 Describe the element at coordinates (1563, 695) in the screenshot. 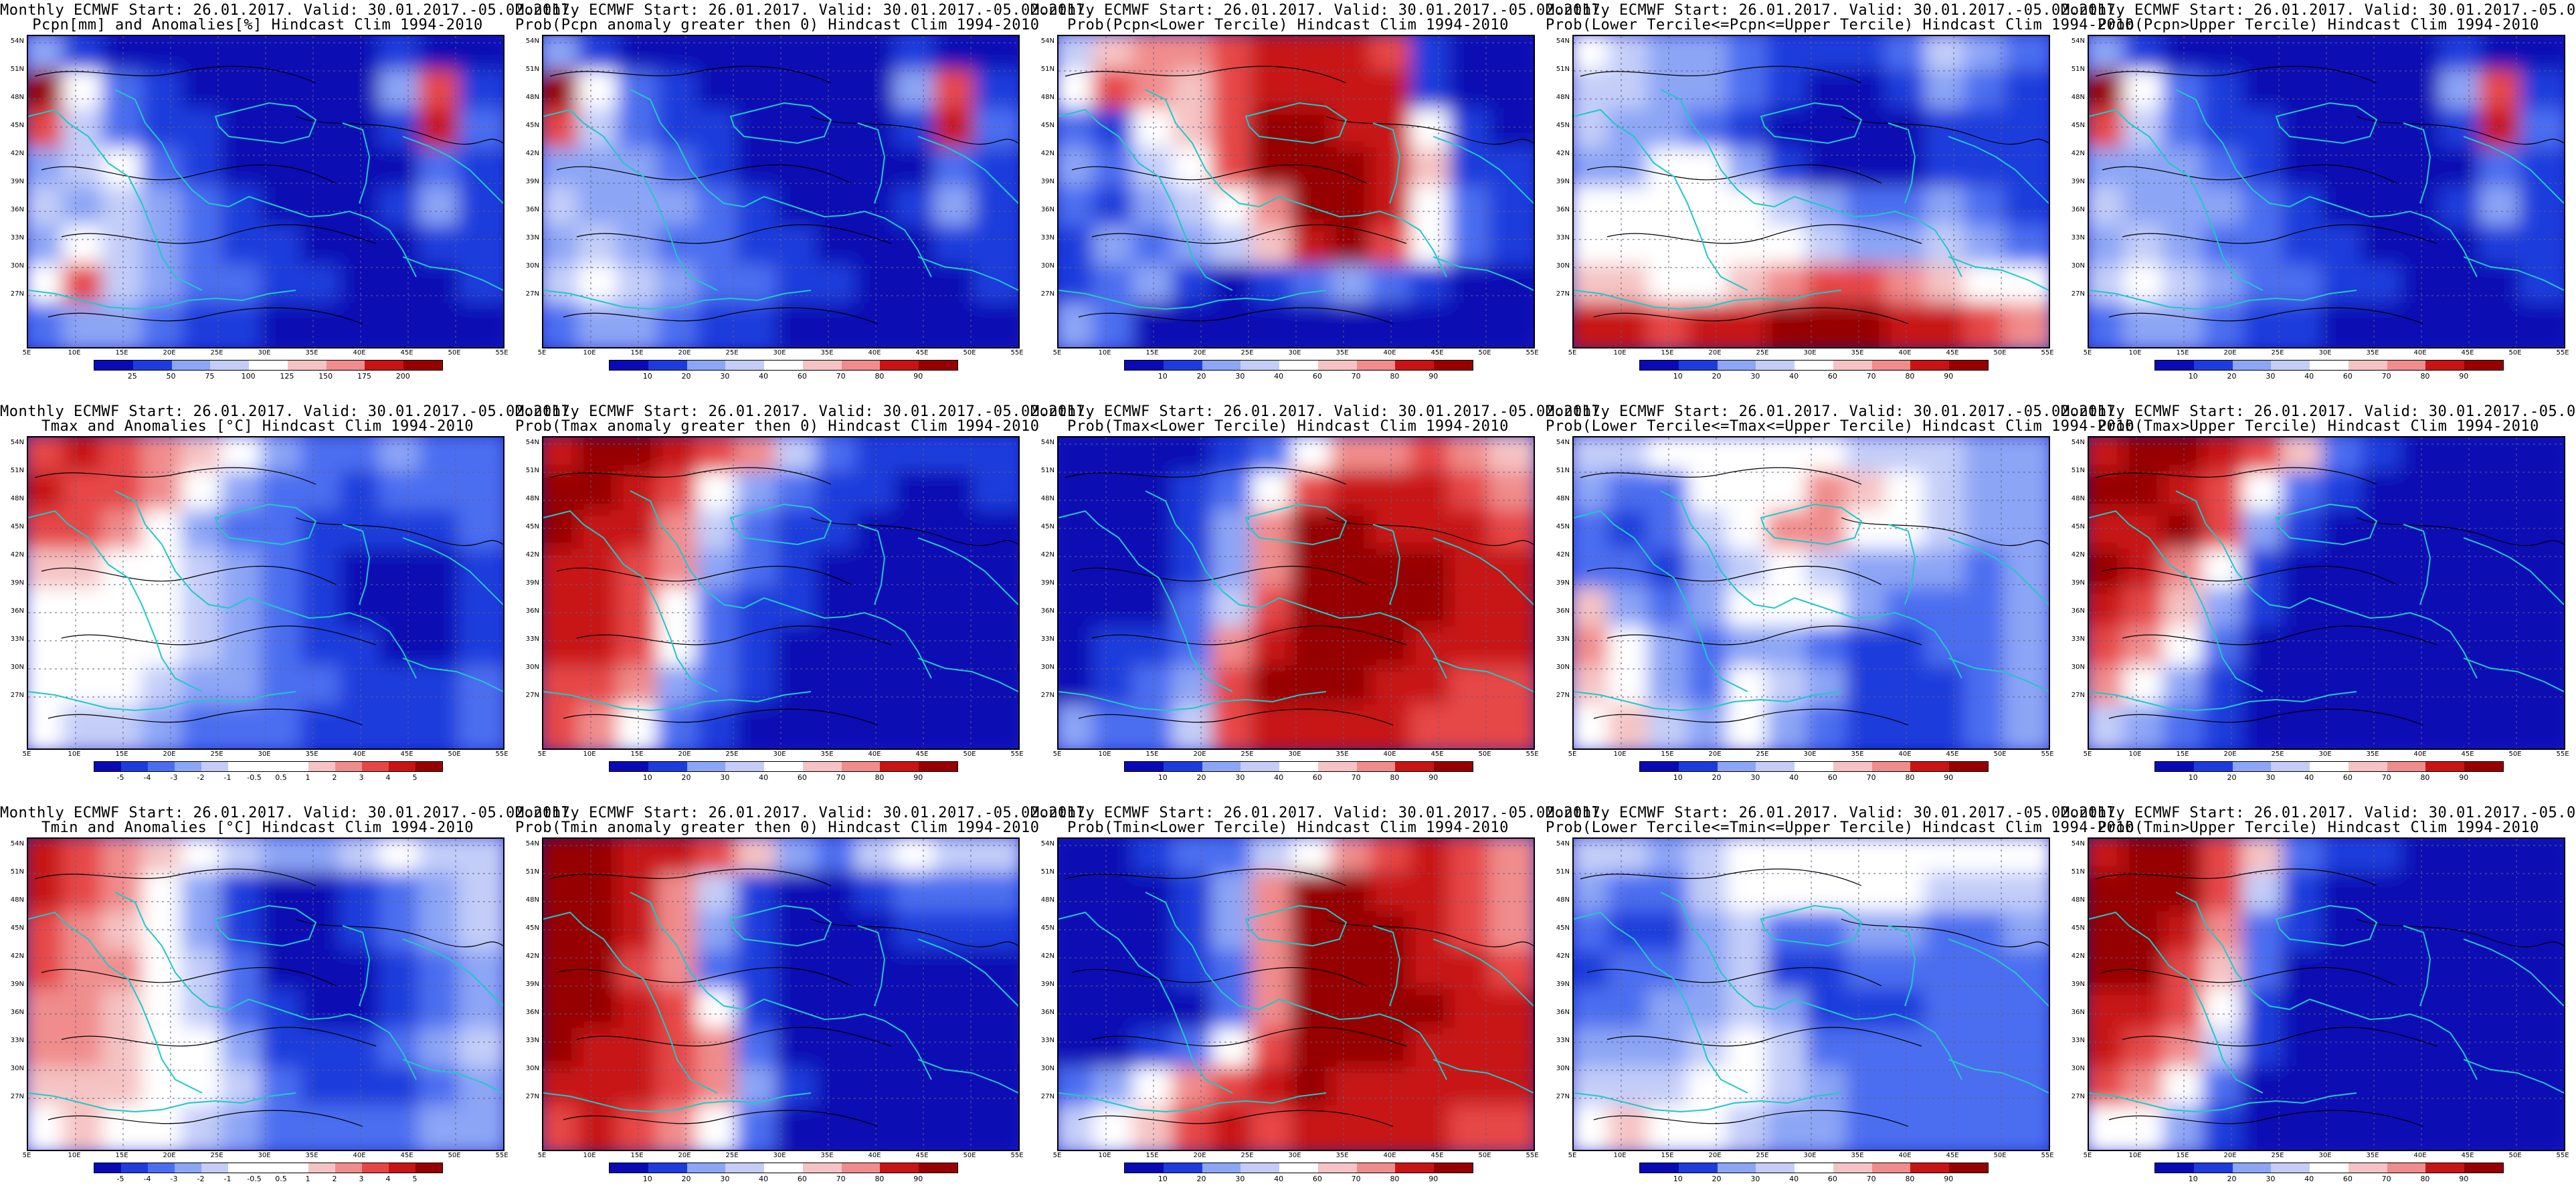

I see `lat-label: 27N` at that location.